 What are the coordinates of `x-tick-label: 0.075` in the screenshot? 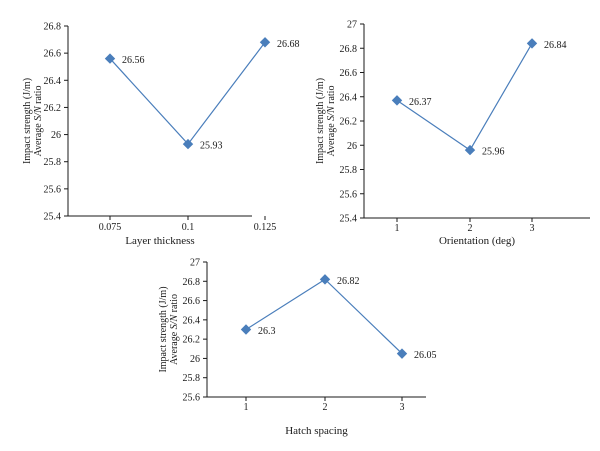 It's located at (110, 227).